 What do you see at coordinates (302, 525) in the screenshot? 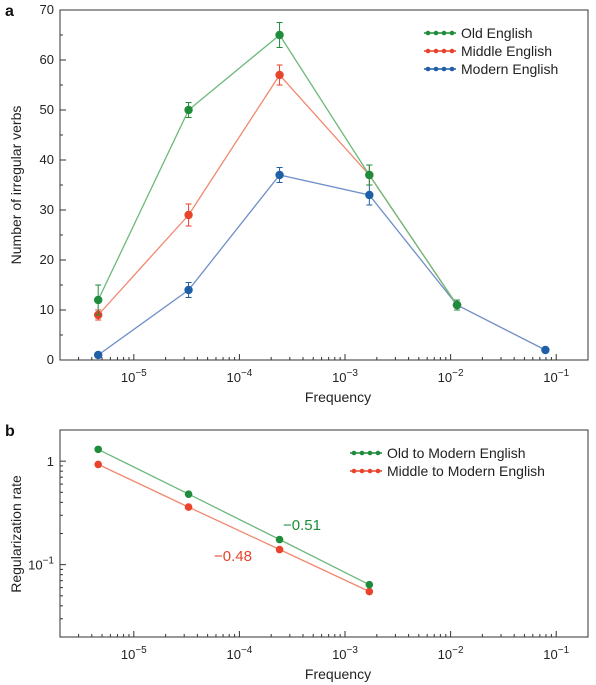
I see `slope-annotation-old: −0.51` at bounding box center [302, 525].